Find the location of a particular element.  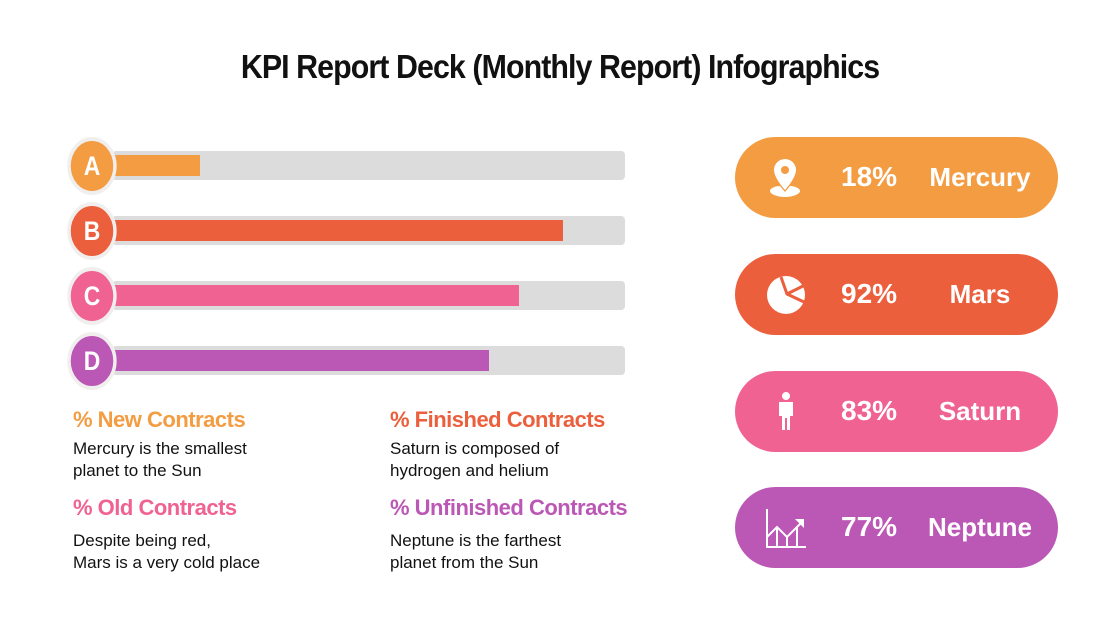

kpi-percent: 92% is located at coordinates (869, 293).